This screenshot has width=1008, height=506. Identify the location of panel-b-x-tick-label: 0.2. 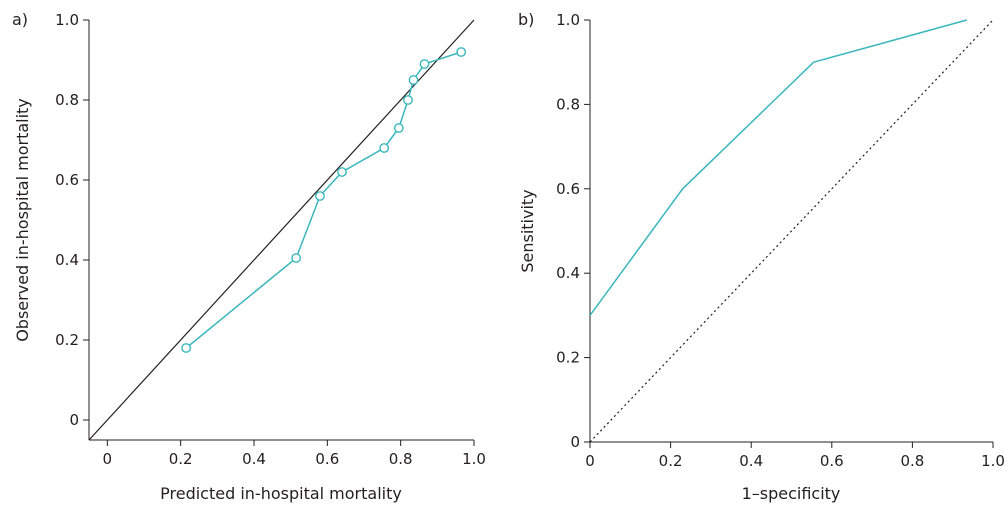
(671, 461).